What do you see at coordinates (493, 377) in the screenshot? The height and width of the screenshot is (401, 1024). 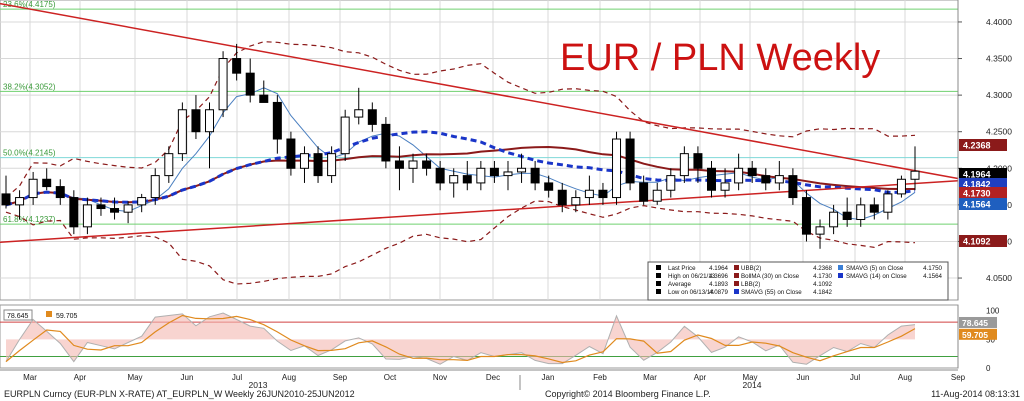 I see `month-label: Dec` at bounding box center [493, 377].